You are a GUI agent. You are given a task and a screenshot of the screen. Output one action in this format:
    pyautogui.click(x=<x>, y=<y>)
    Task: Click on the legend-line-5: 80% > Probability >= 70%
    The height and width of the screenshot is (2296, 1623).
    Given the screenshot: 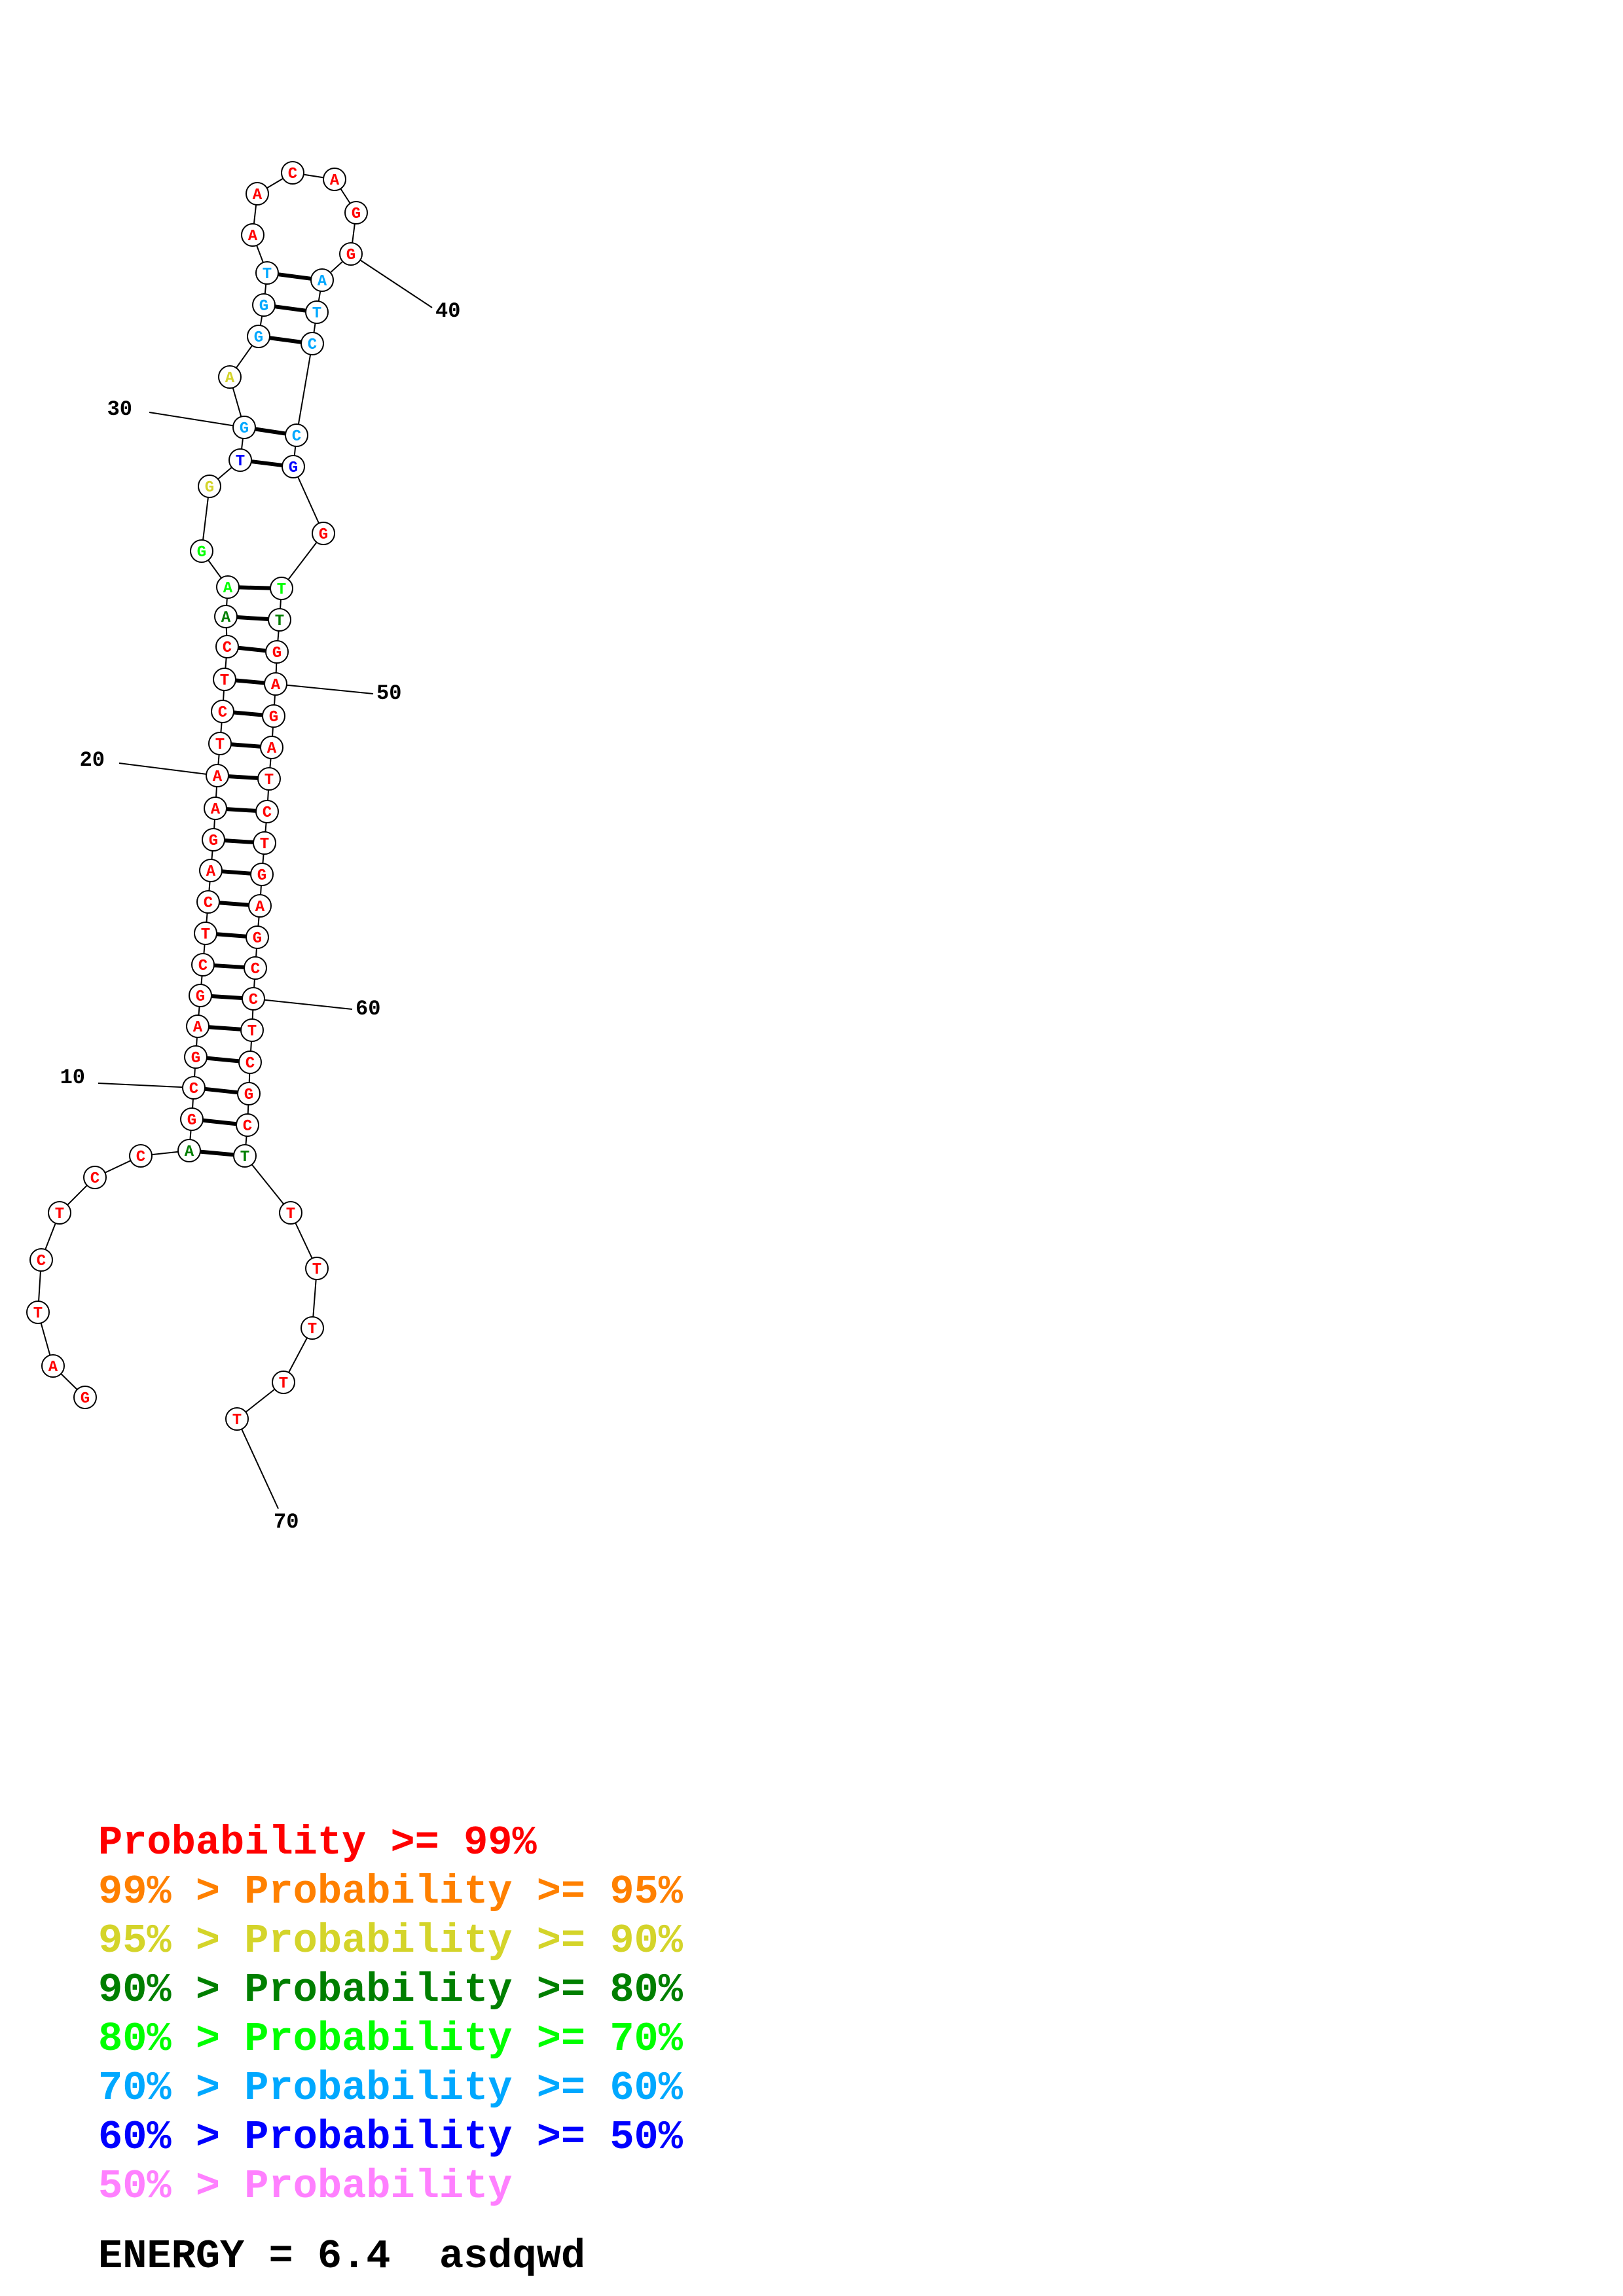 What is the action you would take?
    pyautogui.click(x=390, y=2039)
    